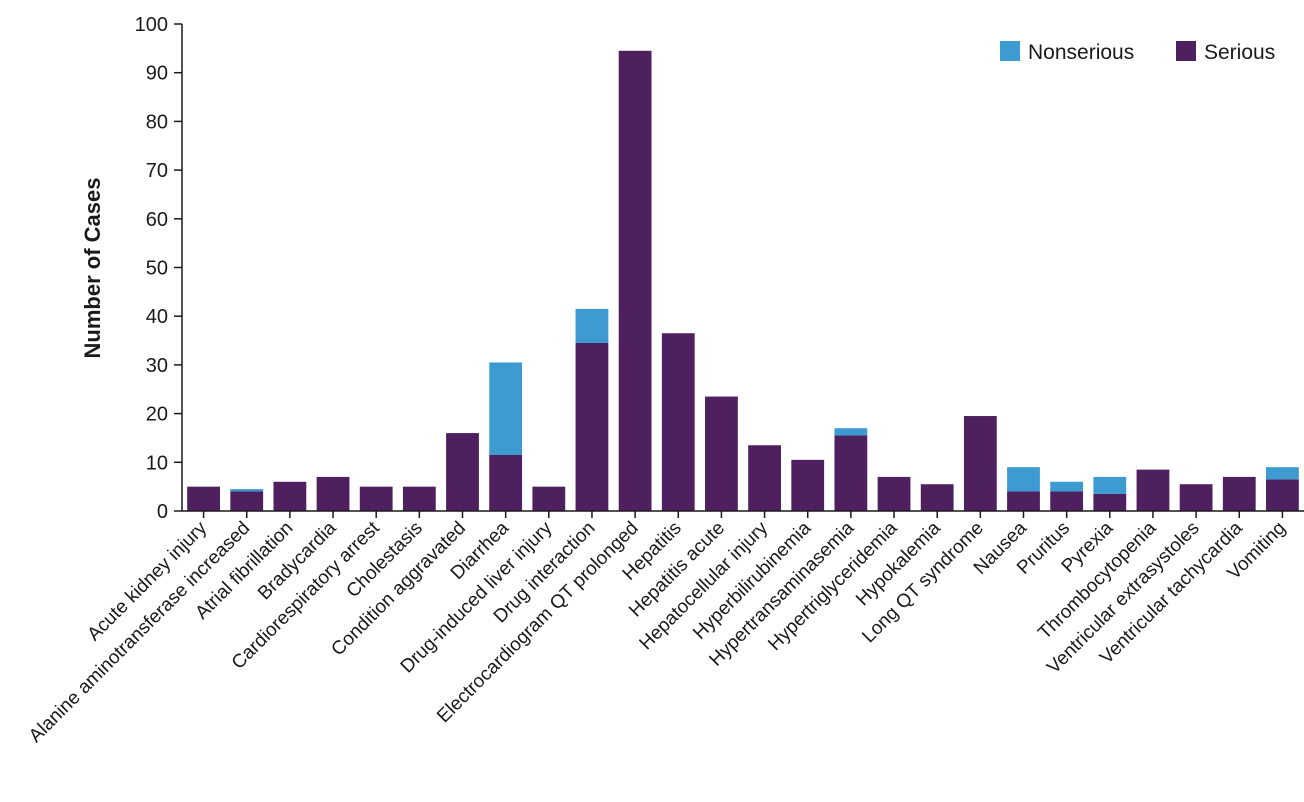 The image size is (1304, 802). I want to click on legend-swatch-serious, so click(1186, 51).